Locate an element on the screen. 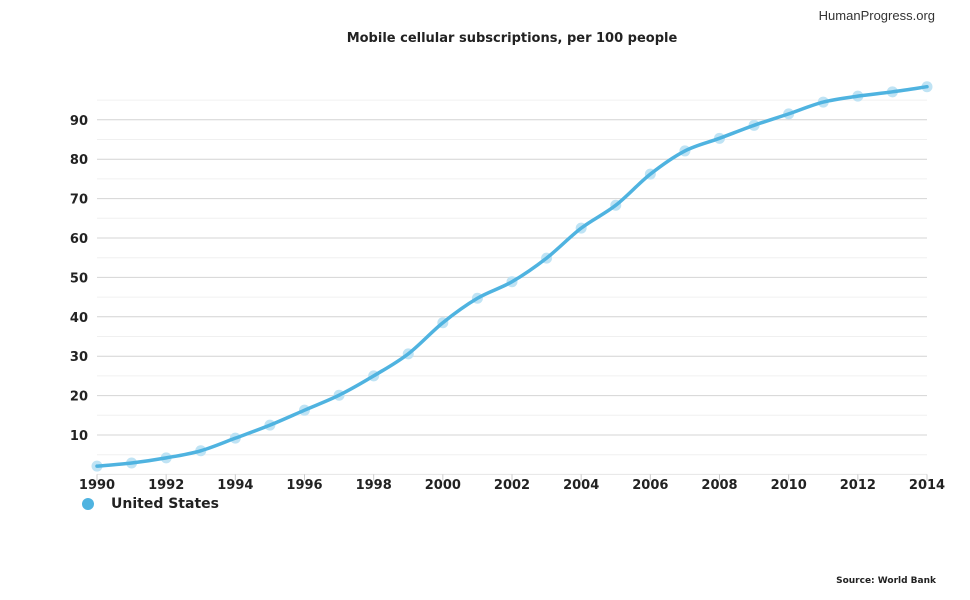 The height and width of the screenshot is (600, 970). y-tick-label: 70 is located at coordinates (79, 200).